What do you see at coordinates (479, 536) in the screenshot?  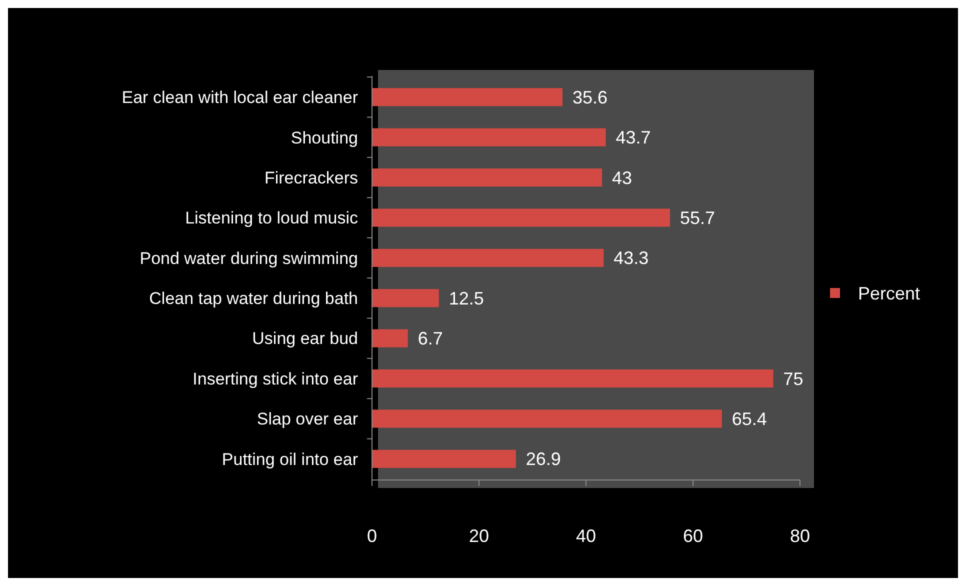 I see `x-tick-label: 20` at bounding box center [479, 536].